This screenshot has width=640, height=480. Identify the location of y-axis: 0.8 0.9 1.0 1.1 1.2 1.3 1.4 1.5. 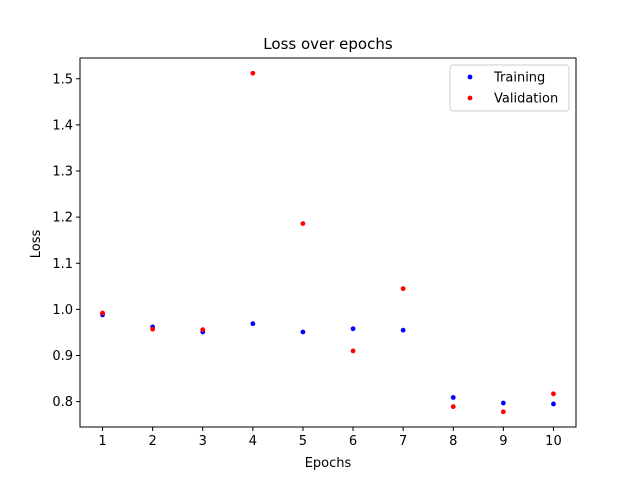
(66, 241).